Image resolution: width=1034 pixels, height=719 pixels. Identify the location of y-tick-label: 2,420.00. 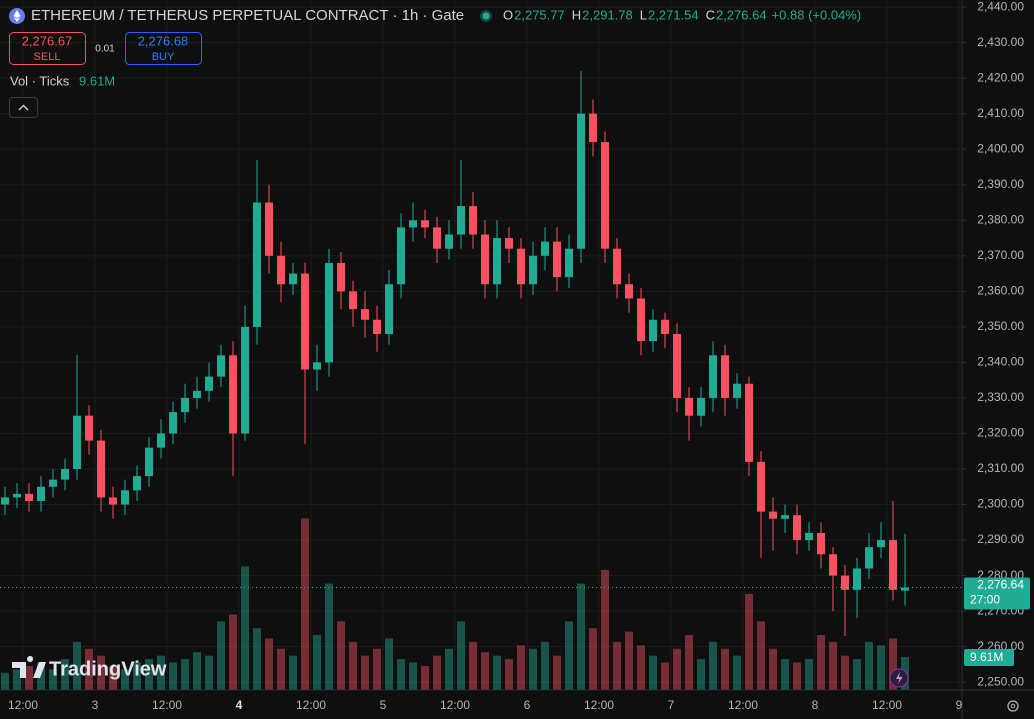
(1000, 77).